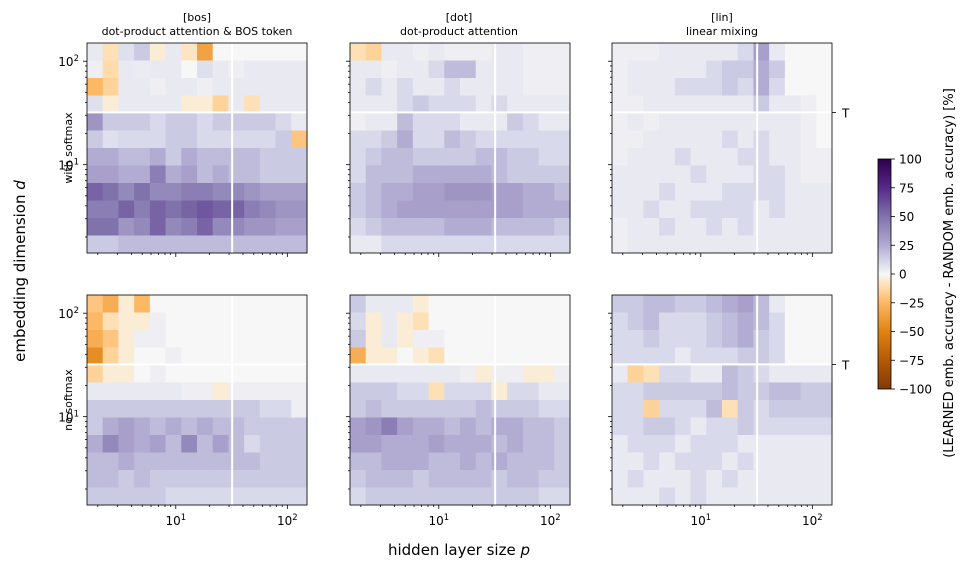 The width and height of the screenshot is (967, 571). What do you see at coordinates (197, 17) in the screenshot?
I see `column-code-bos: [bos]` at bounding box center [197, 17].